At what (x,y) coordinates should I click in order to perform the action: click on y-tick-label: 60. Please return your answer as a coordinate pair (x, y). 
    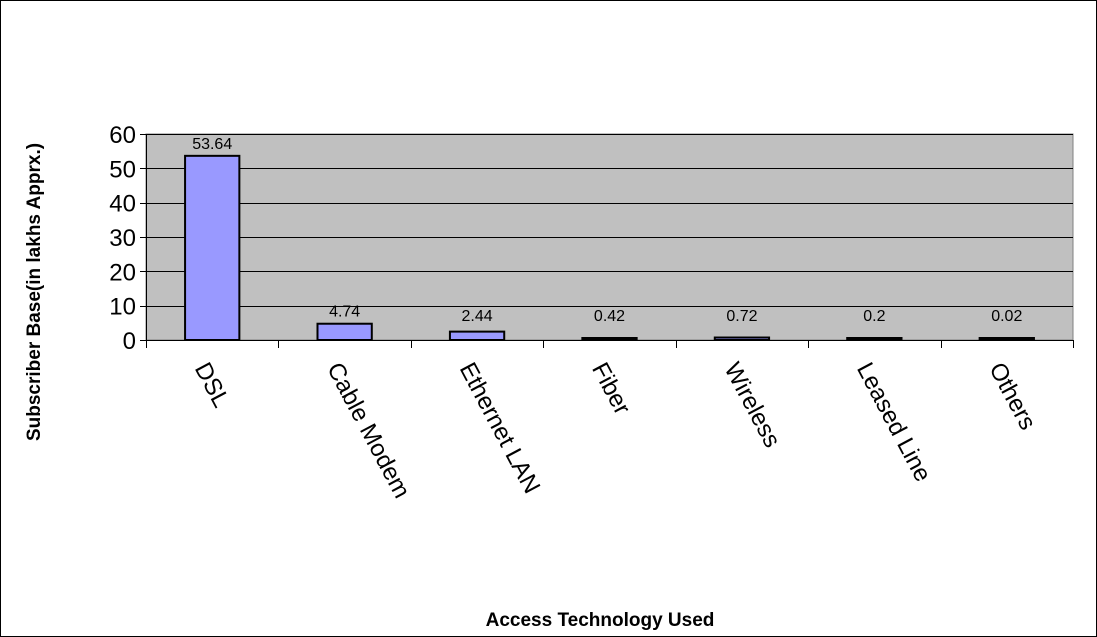
    Looking at the image, I should click on (122, 135).